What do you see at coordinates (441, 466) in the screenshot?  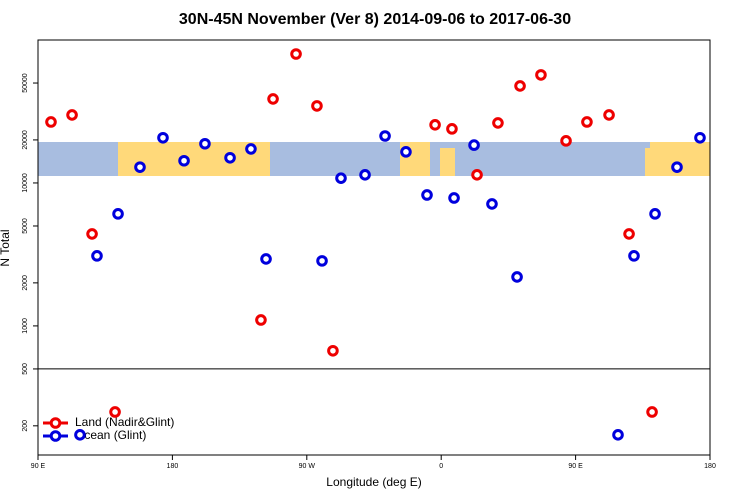 I see `x-tick-label: 0` at bounding box center [441, 466].